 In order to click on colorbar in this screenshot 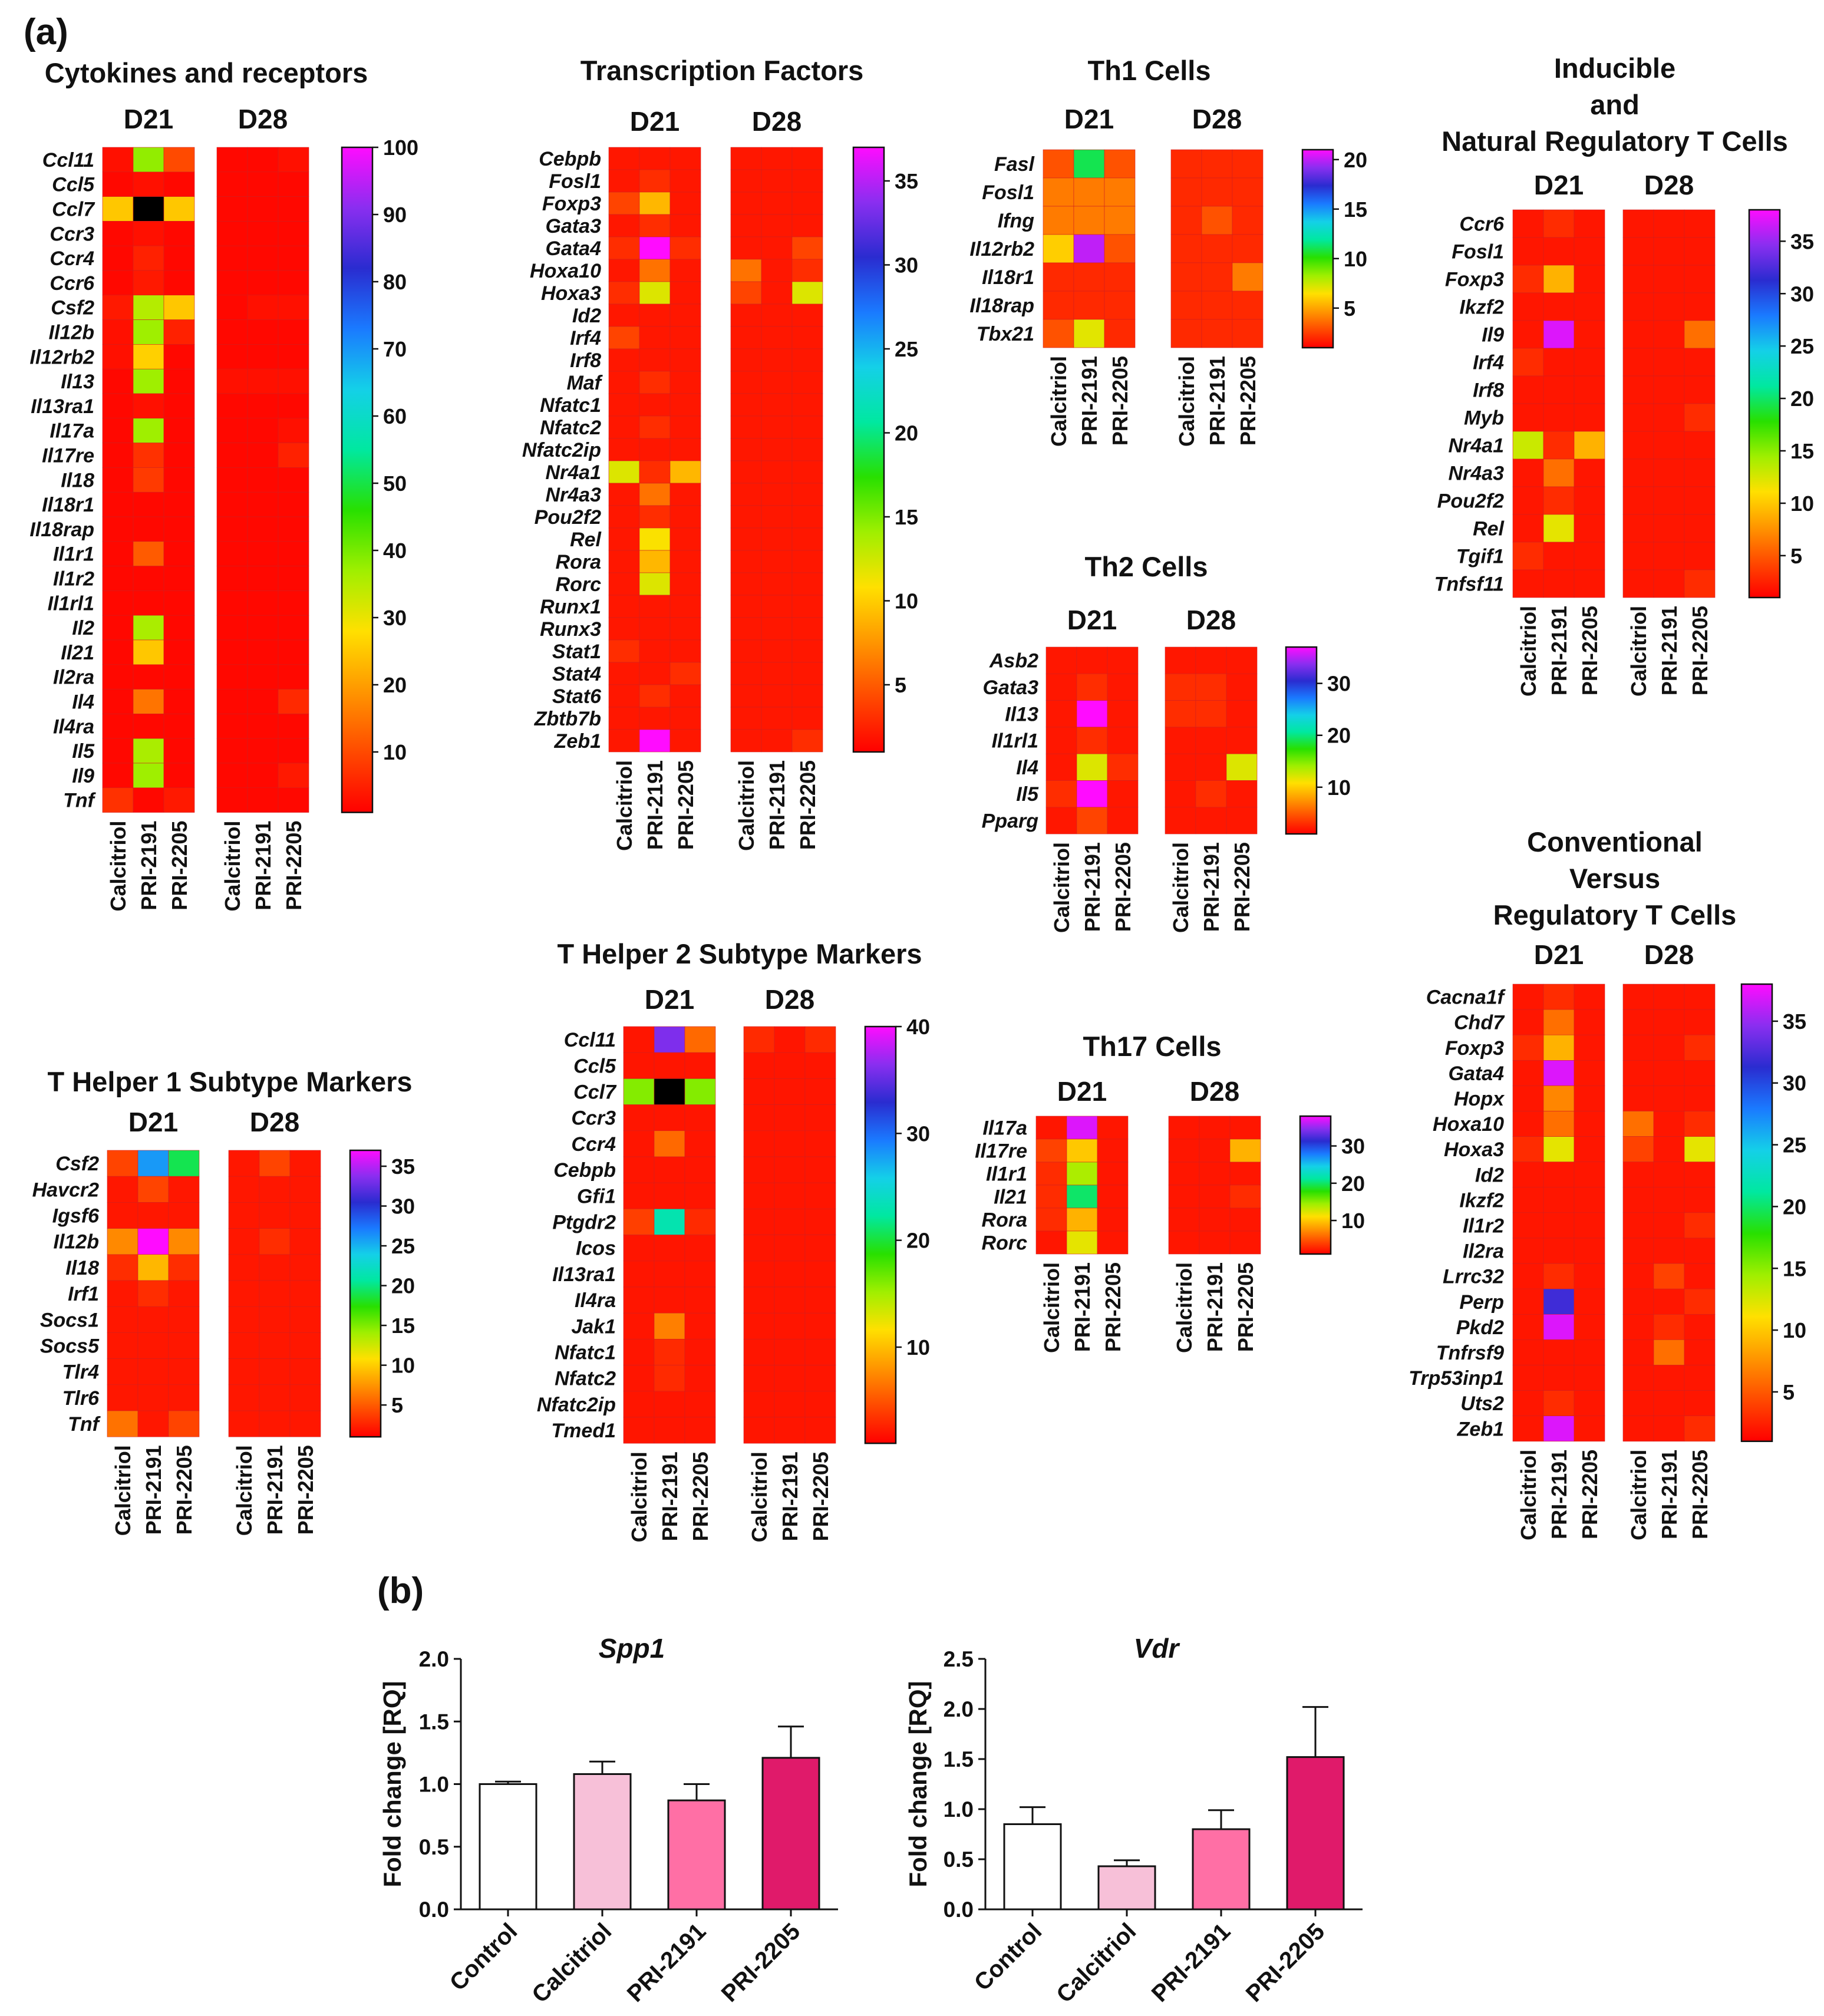, I will do `click(868, 450)`.